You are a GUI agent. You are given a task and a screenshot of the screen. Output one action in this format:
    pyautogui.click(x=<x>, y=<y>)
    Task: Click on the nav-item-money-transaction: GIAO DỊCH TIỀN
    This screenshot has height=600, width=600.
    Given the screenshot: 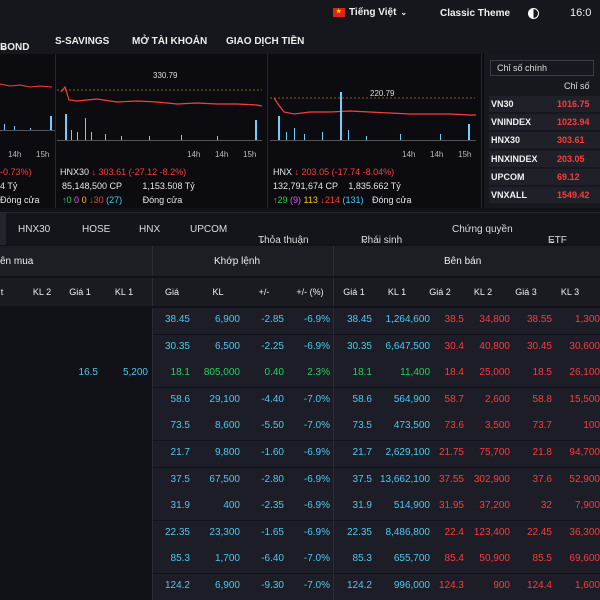 What is the action you would take?
    pyautogui.click(x=265, y=41)
    